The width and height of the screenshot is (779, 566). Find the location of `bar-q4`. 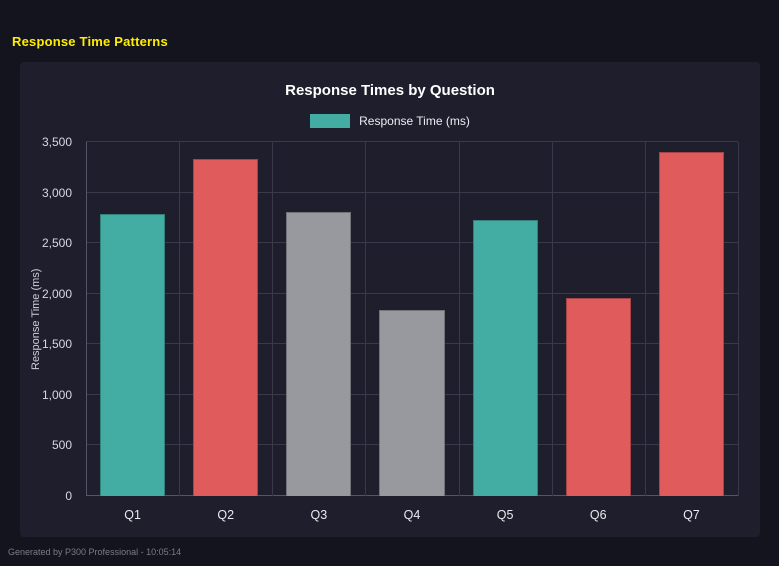

bar-q4 is located at coordinates (412, 402).